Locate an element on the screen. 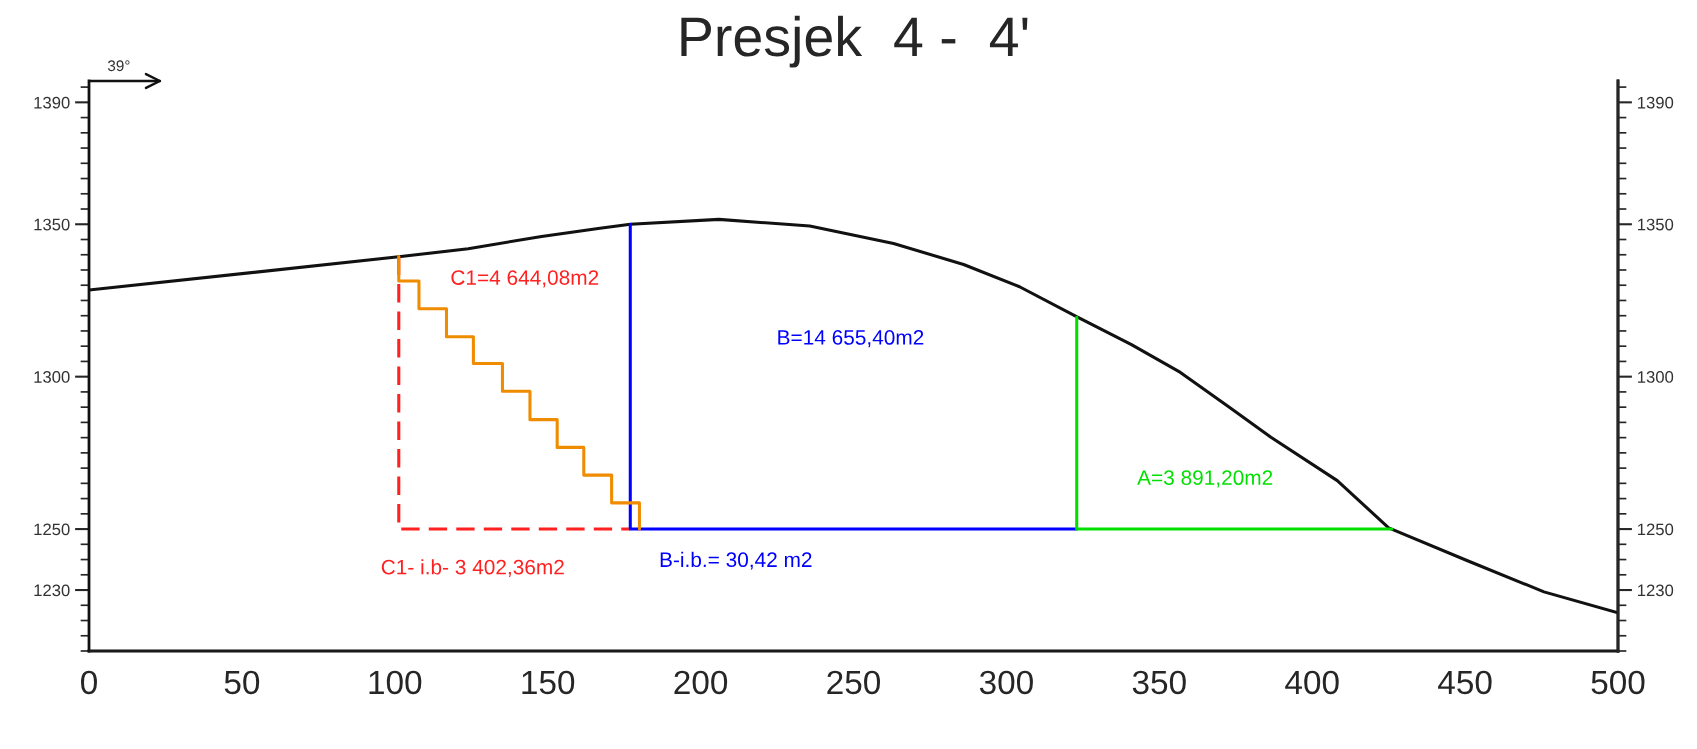 The image size is (1697, 749). y-tick-label: 1390 is located at coordinates (52, 102).